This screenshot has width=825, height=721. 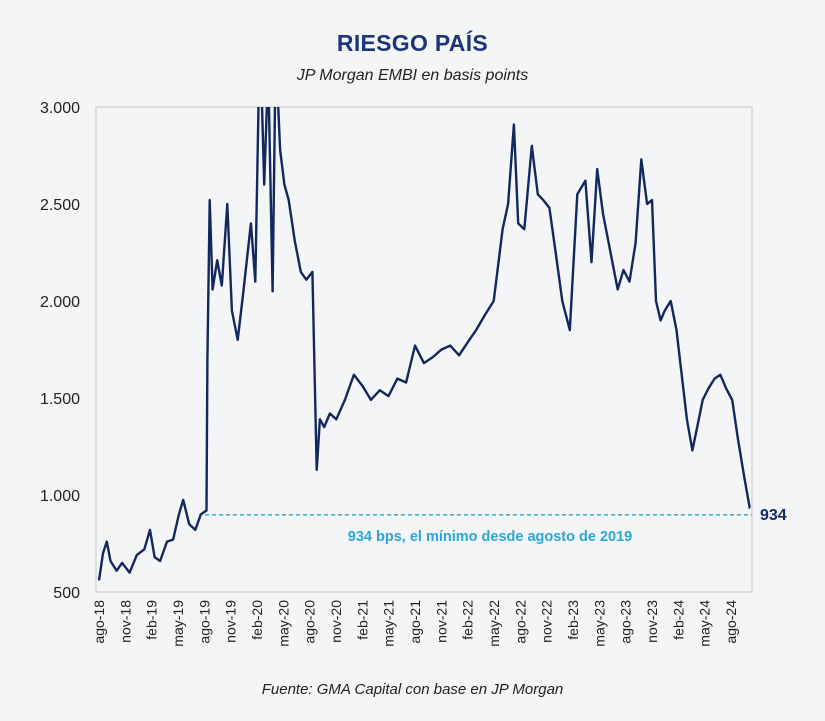 I want to click on y-tick-label: 1.500, so click(x=60, y=399).